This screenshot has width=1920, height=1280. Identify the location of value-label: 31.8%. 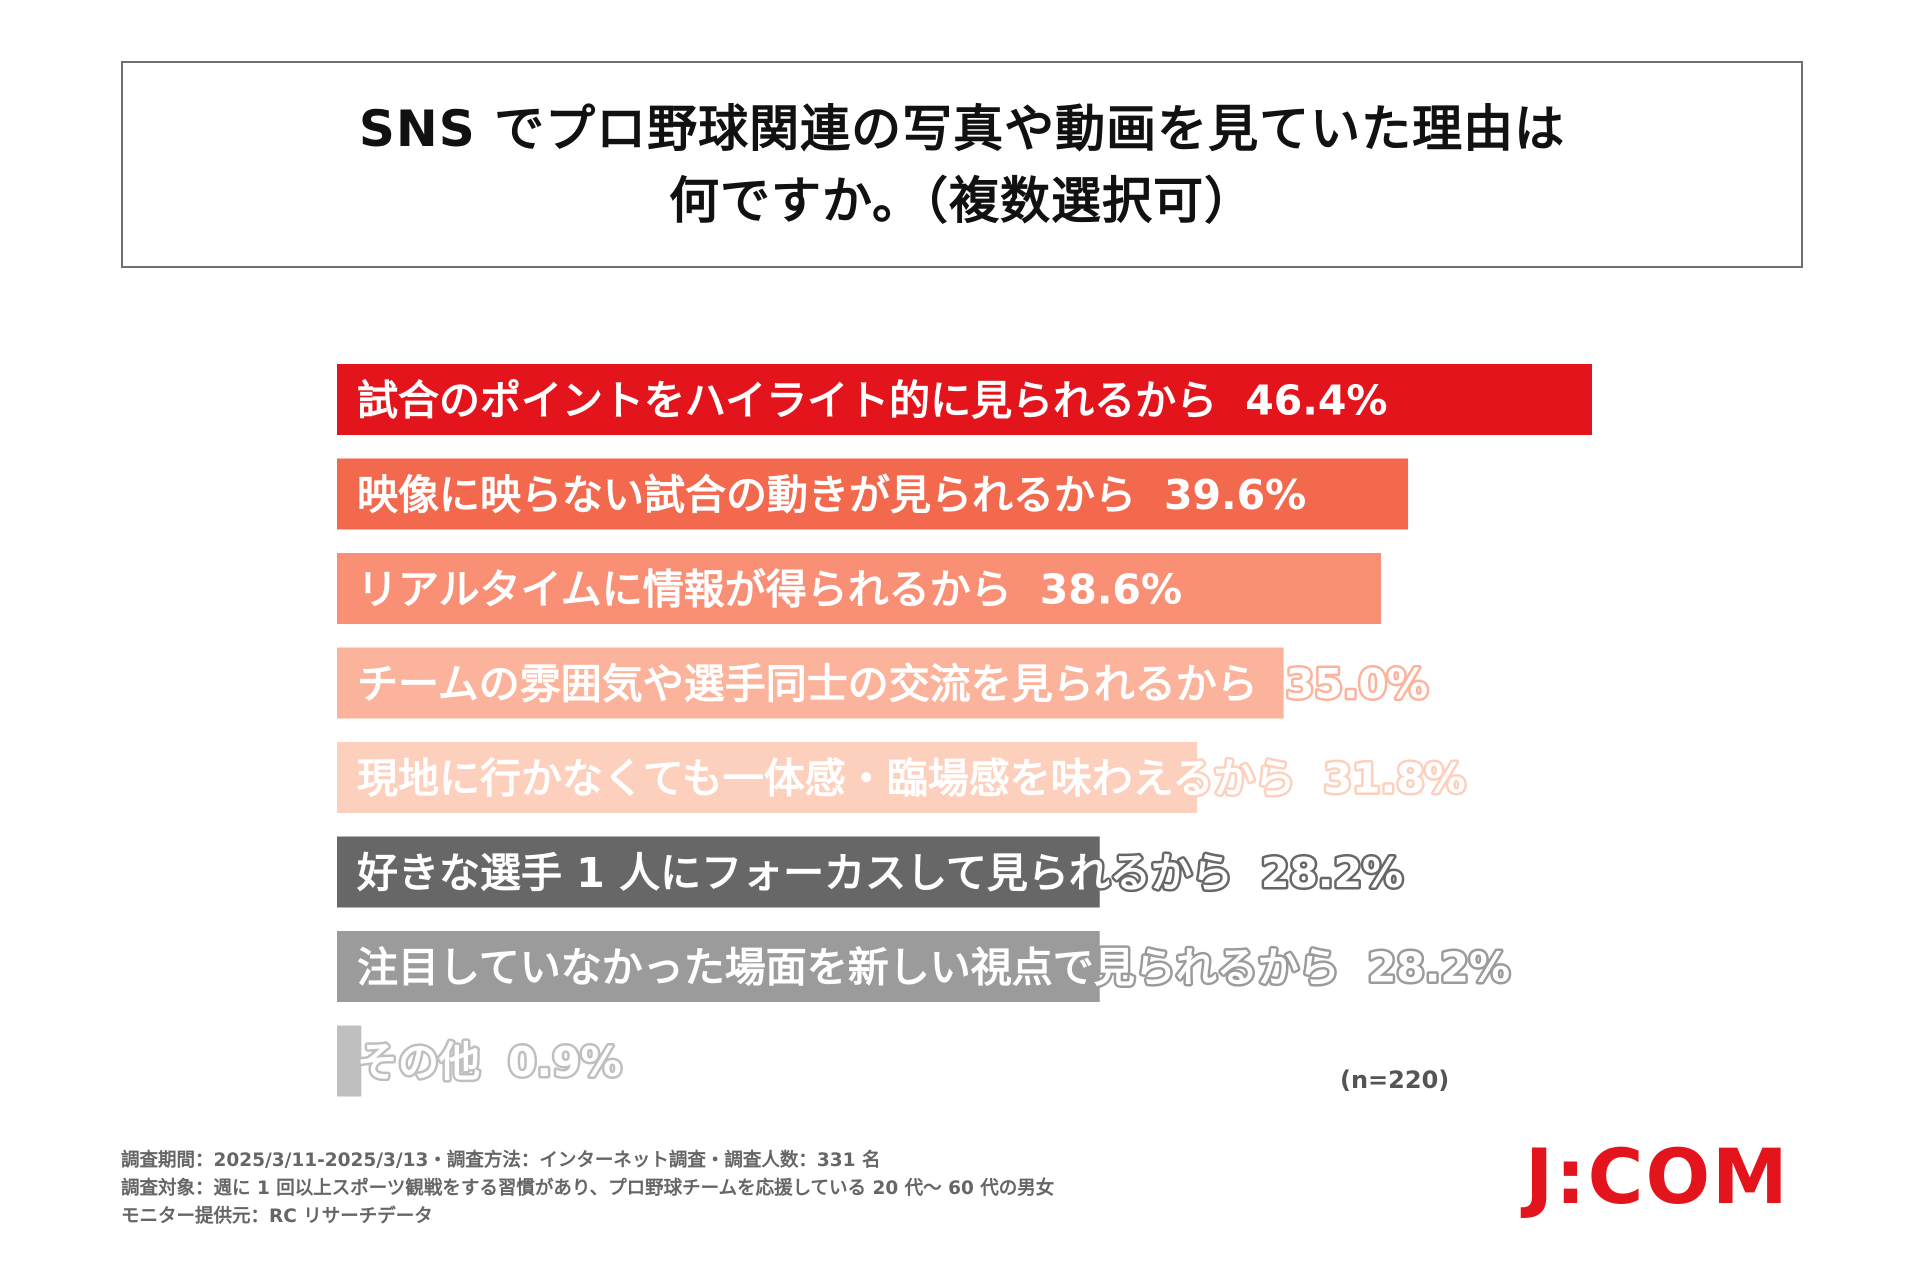
(1395, 779).